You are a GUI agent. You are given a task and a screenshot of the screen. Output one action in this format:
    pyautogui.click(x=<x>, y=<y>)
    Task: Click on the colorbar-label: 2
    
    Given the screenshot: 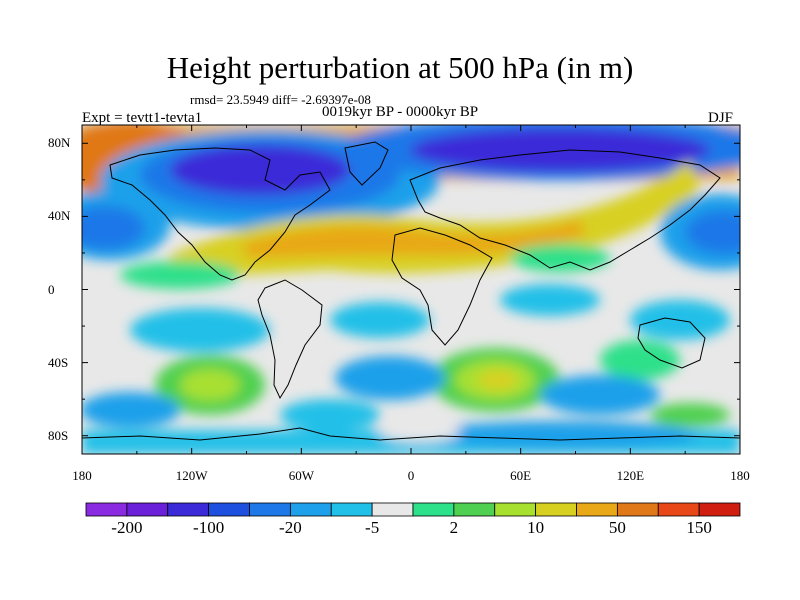 What is the action you would take?
    pyautogui.click(x=454, y=527)
    